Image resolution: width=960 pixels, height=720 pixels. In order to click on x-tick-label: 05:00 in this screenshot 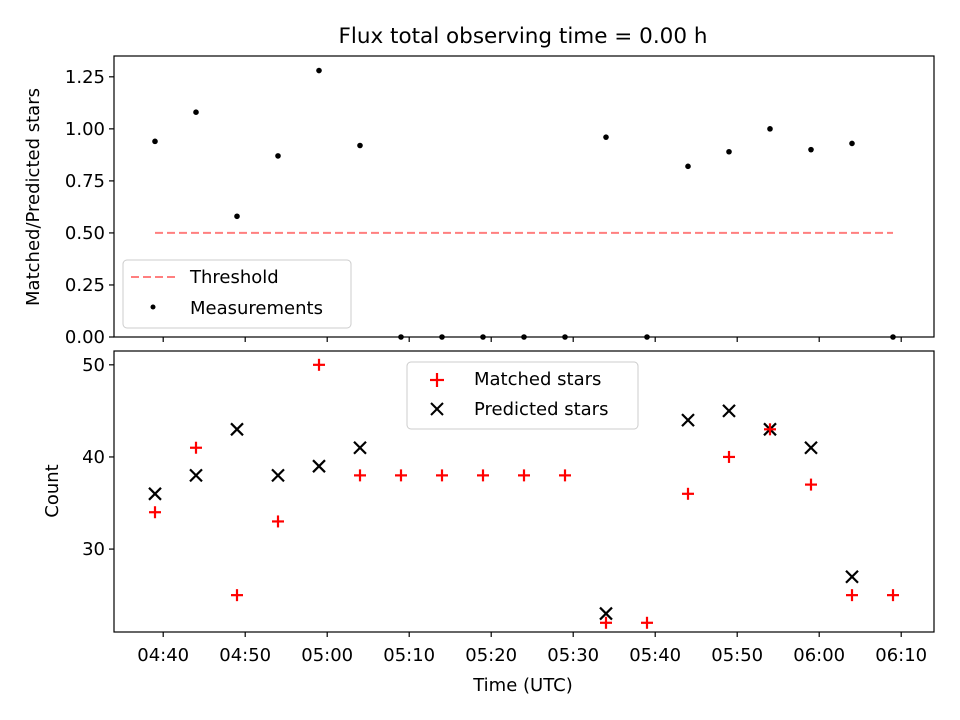, I will do `click(327, 655)`.